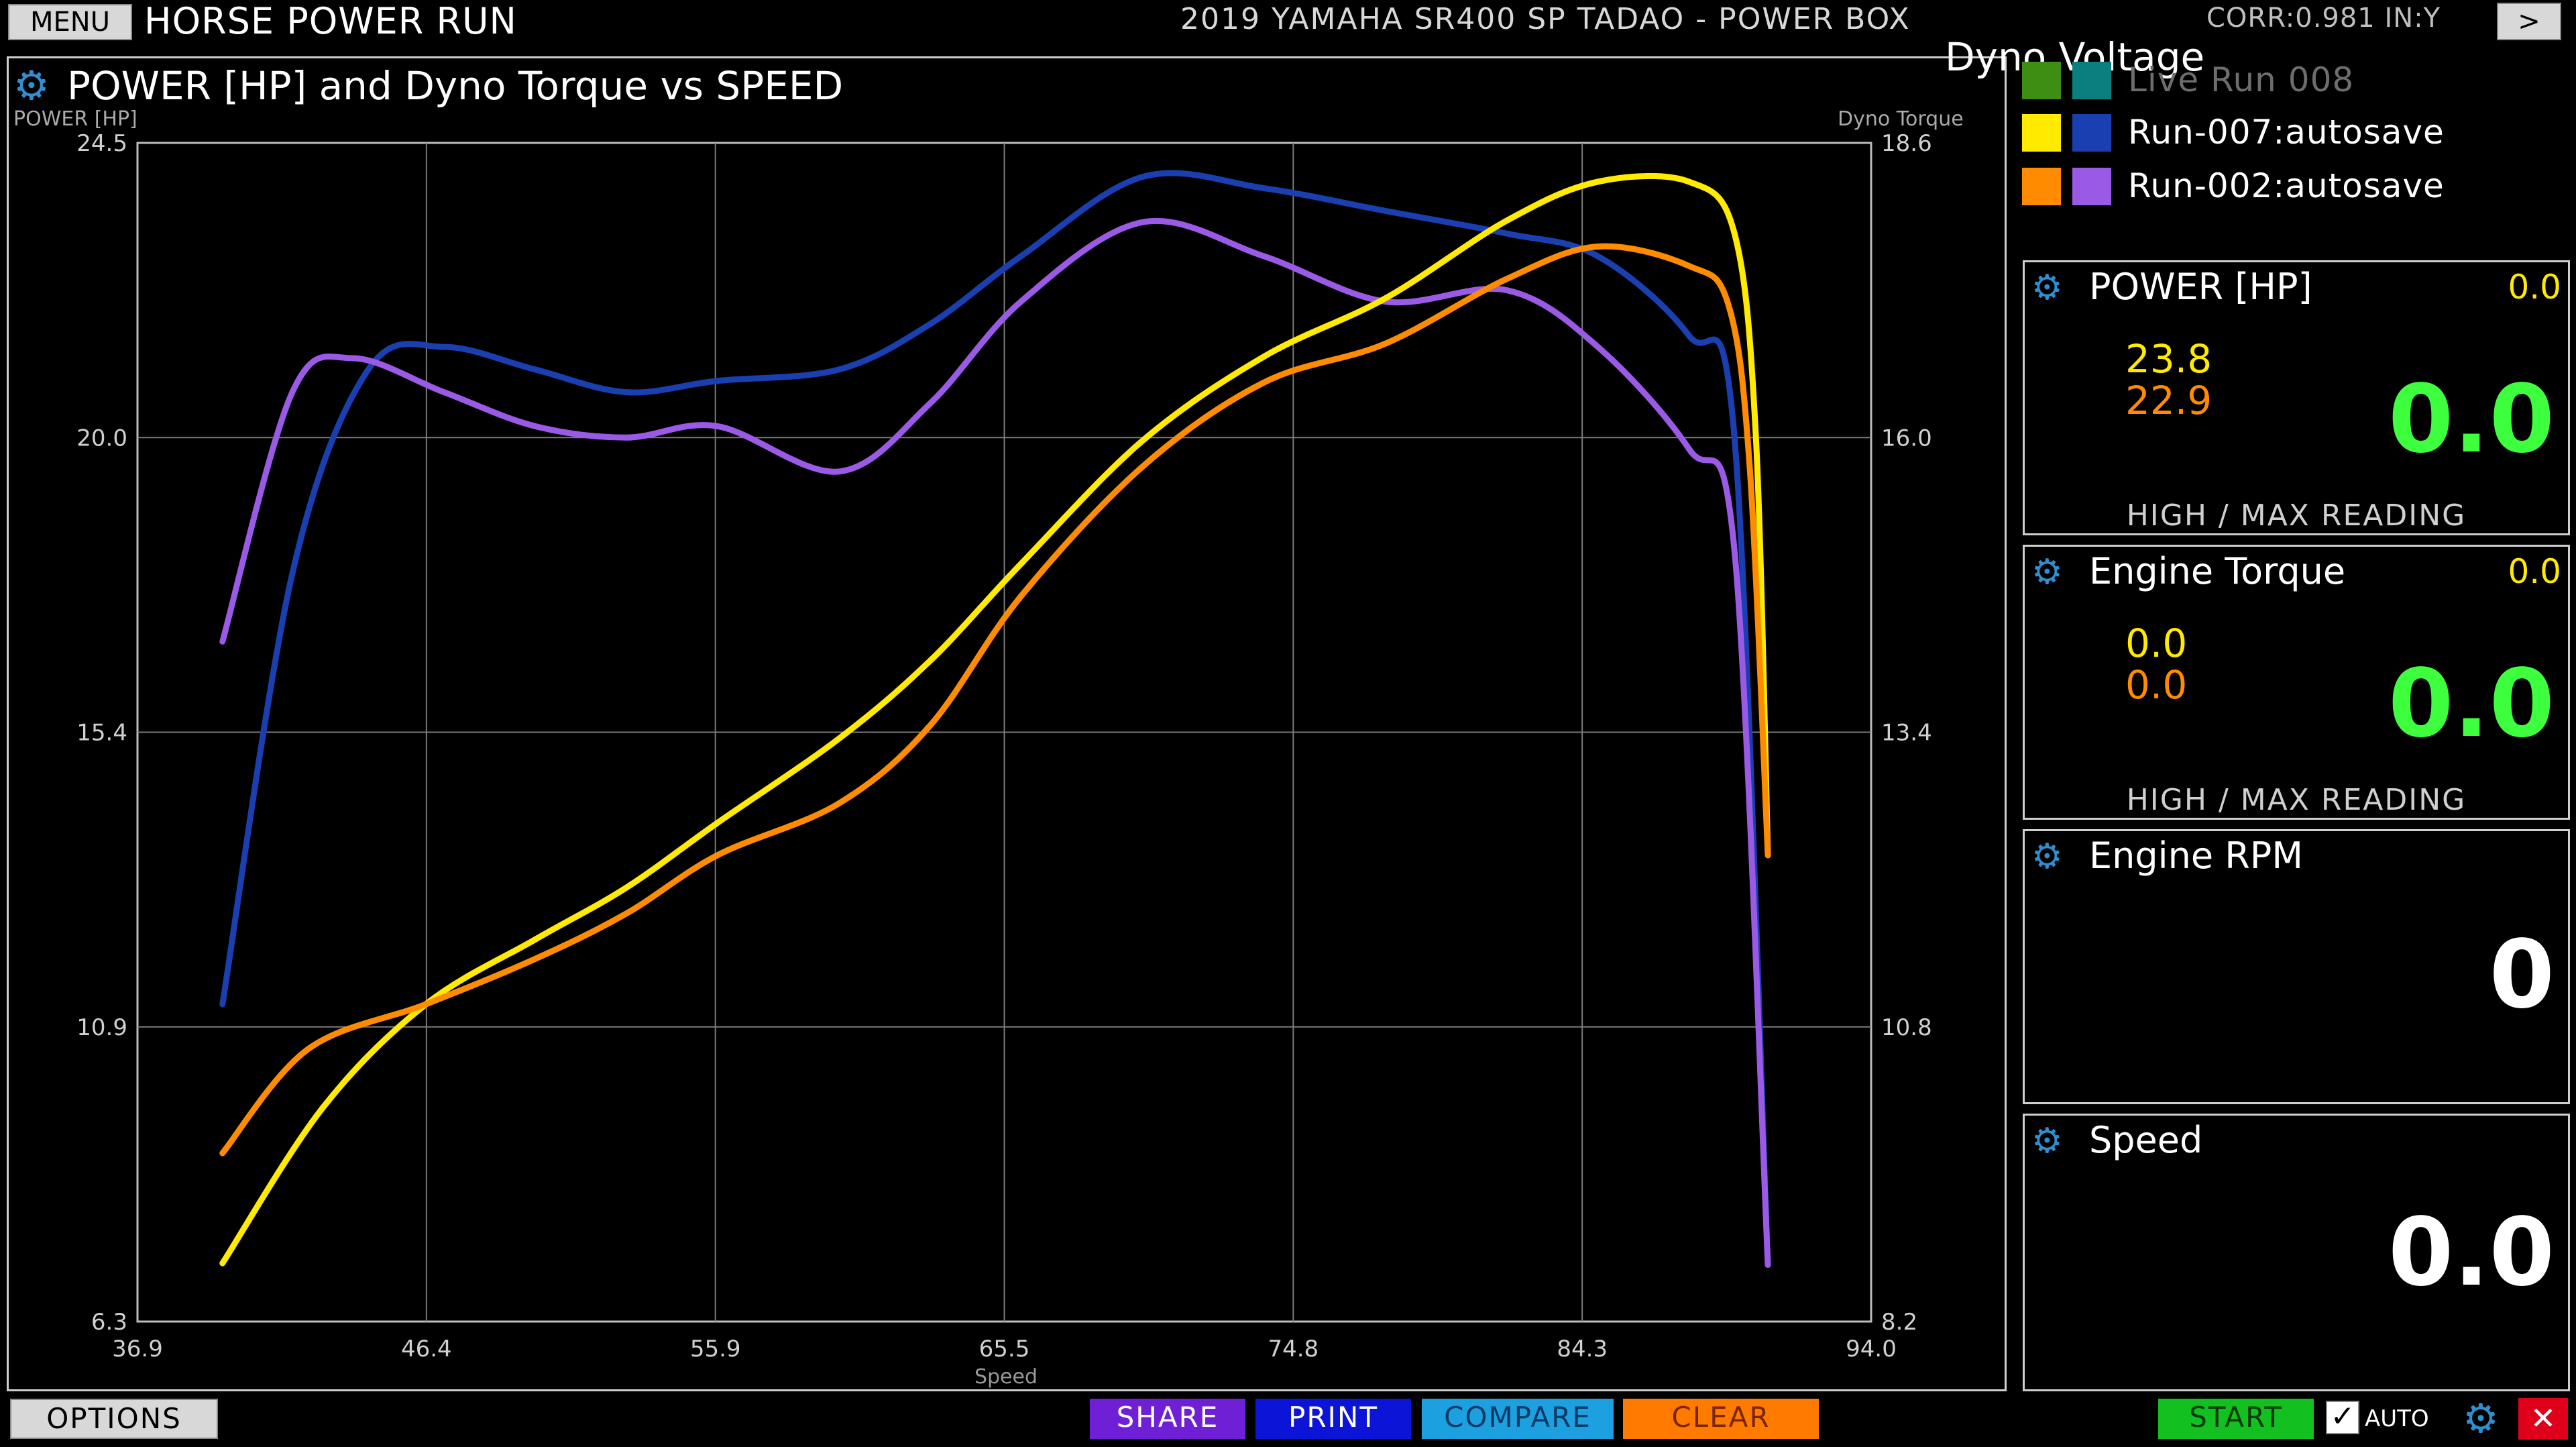  Describe the element at coordinates (101, 733) in the screenshot. I see `y-tick-label: 15.4` at that location.